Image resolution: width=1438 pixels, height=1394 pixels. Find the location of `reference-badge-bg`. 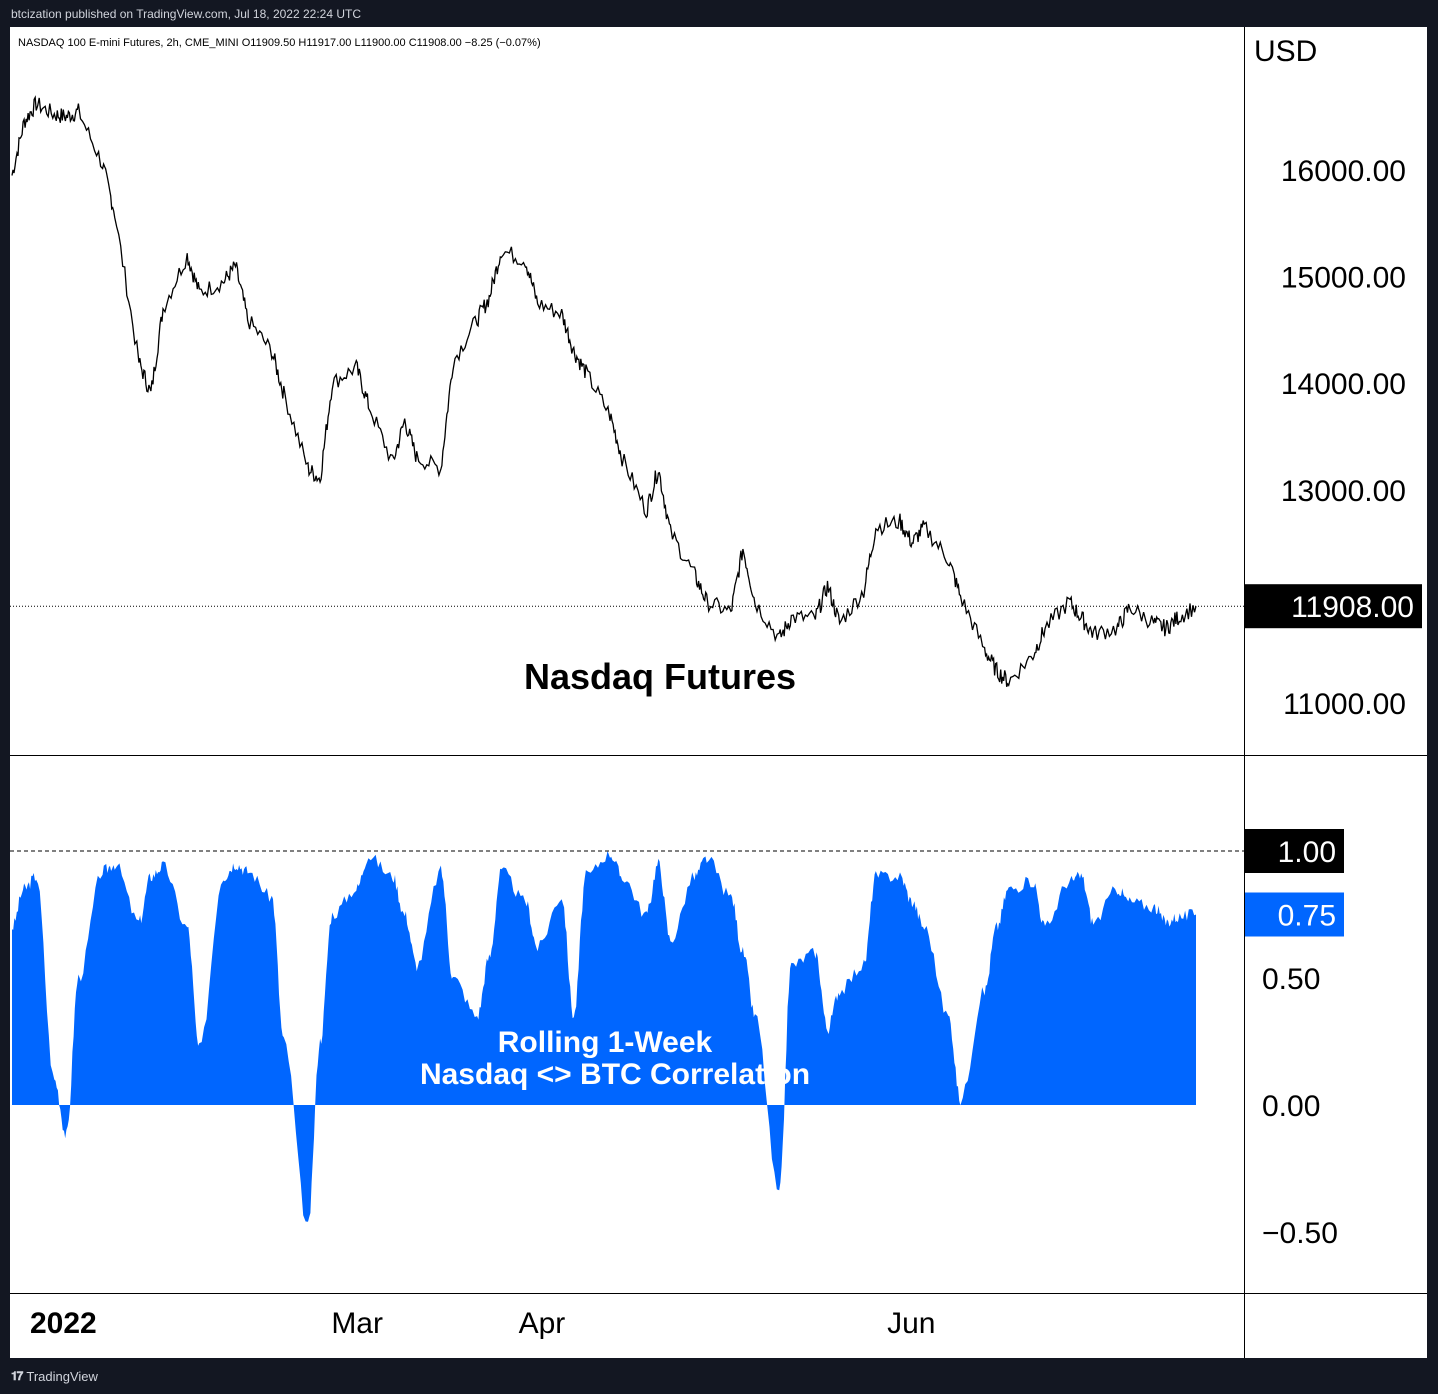

reference-badge-bg is located at coordinates (1294, 851).